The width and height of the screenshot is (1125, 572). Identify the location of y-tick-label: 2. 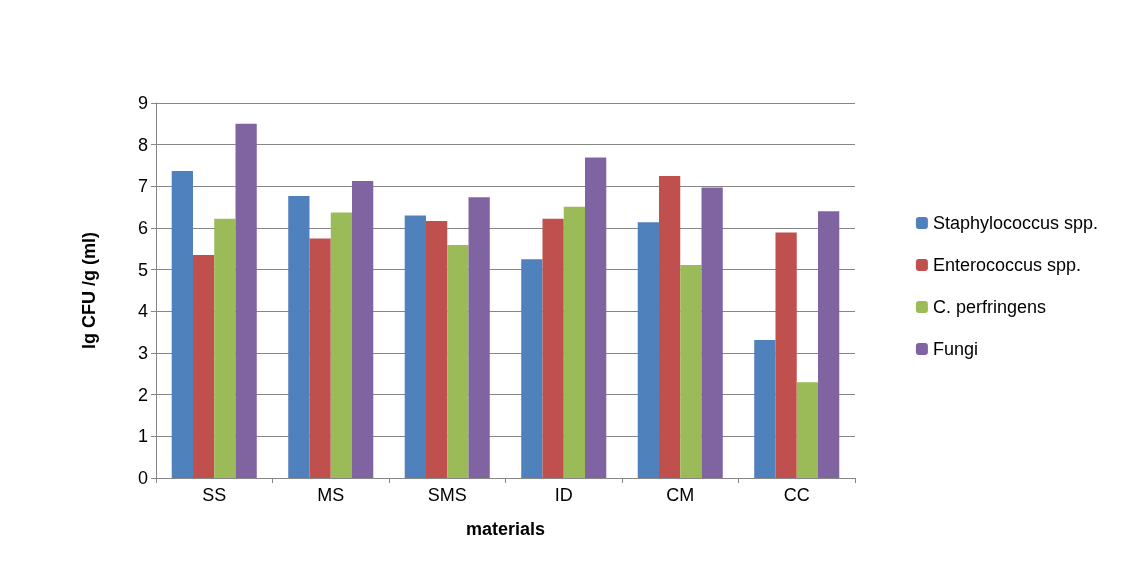
(142, 394).